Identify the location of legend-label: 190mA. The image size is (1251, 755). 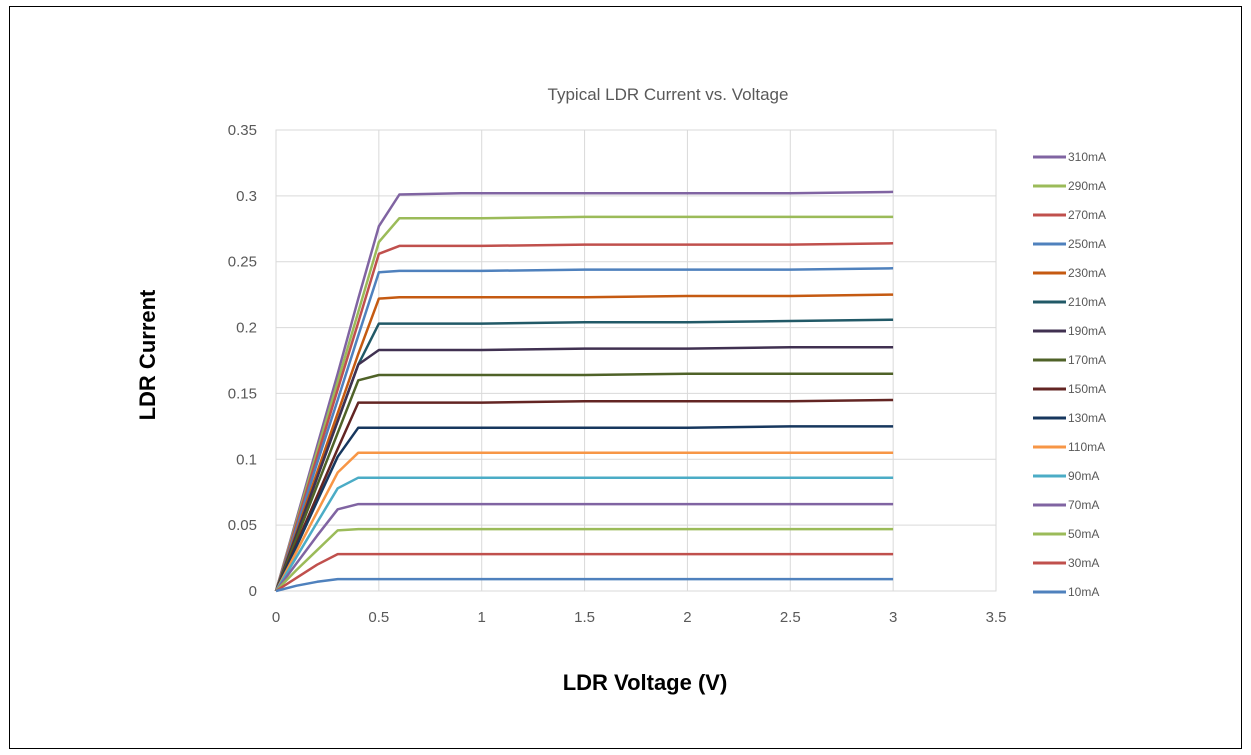
(1087, 331).